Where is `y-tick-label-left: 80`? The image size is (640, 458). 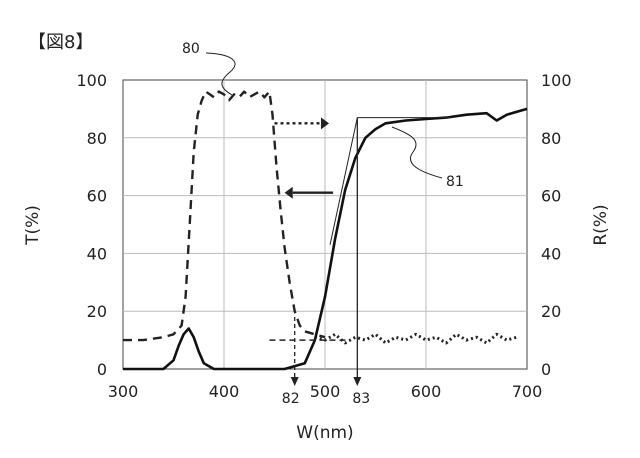 y-tick-label-left: 80 is located at coordinates (97, 138).